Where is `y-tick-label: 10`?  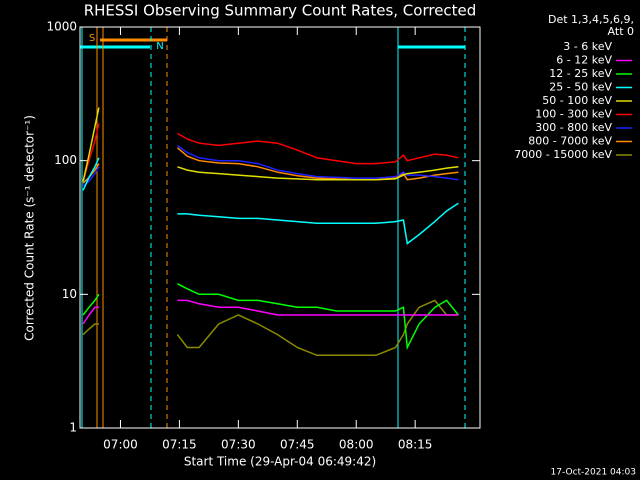
y-tick-label: 10 is located at coordinates (69, 294).